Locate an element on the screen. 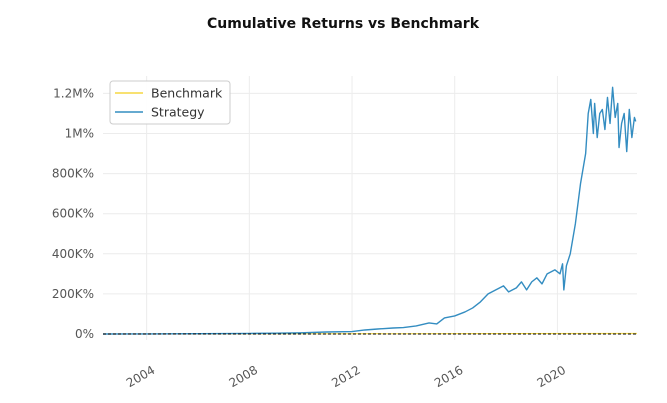 The width and height of the screenshot is (667, 403). legend-label-strategy: Strategy is located at coordinates (178, 112).